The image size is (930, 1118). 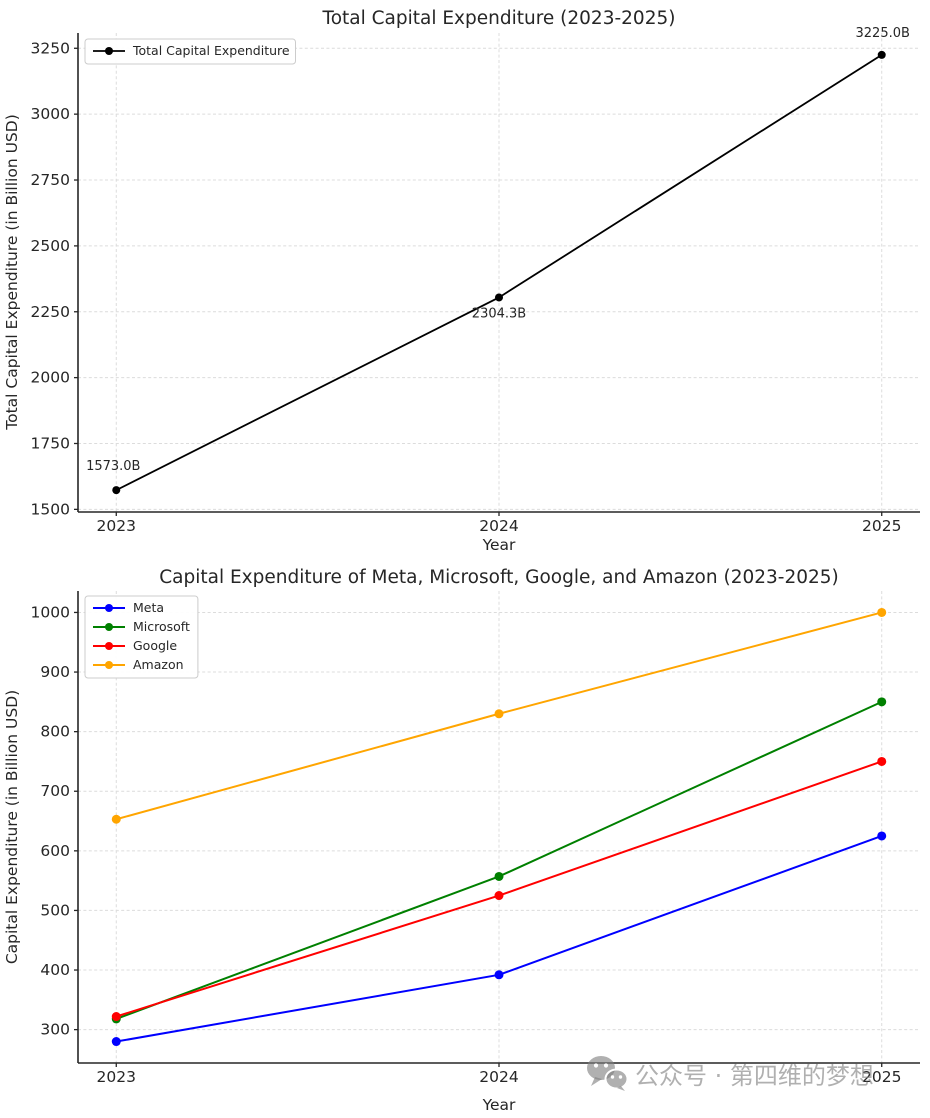 I want to click on y-tick-label: 500, so click(x=55, y=910).